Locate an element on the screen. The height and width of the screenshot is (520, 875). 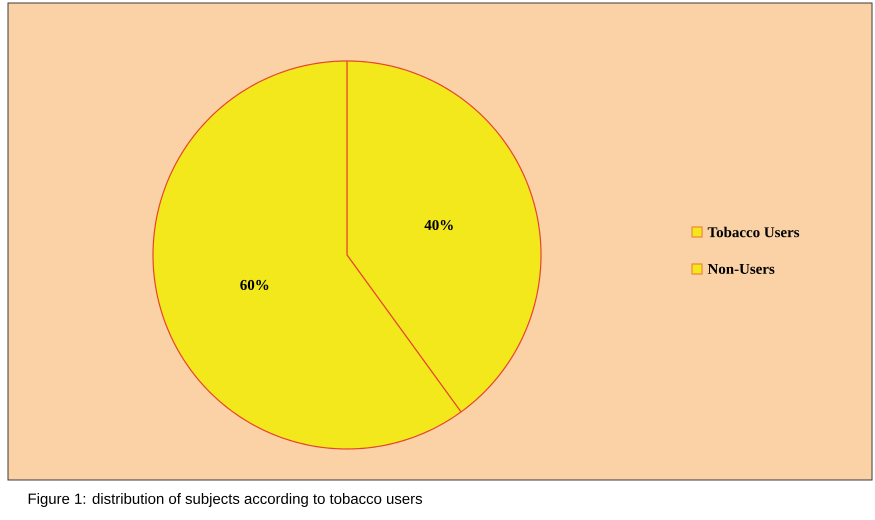
data-label: 60% is located at coordinates (254, 285).